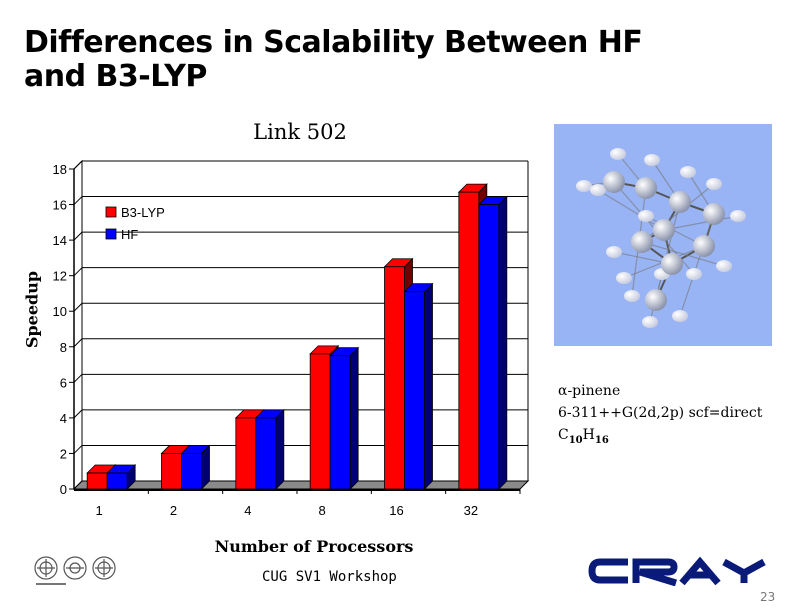  I want to click on x-tick-label: 1, so click(99, 510).